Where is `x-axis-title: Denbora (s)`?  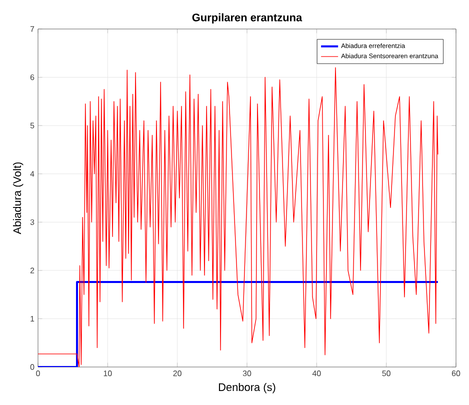 x-axis-title: Denbora (s) is located at coordinates (247, 388).